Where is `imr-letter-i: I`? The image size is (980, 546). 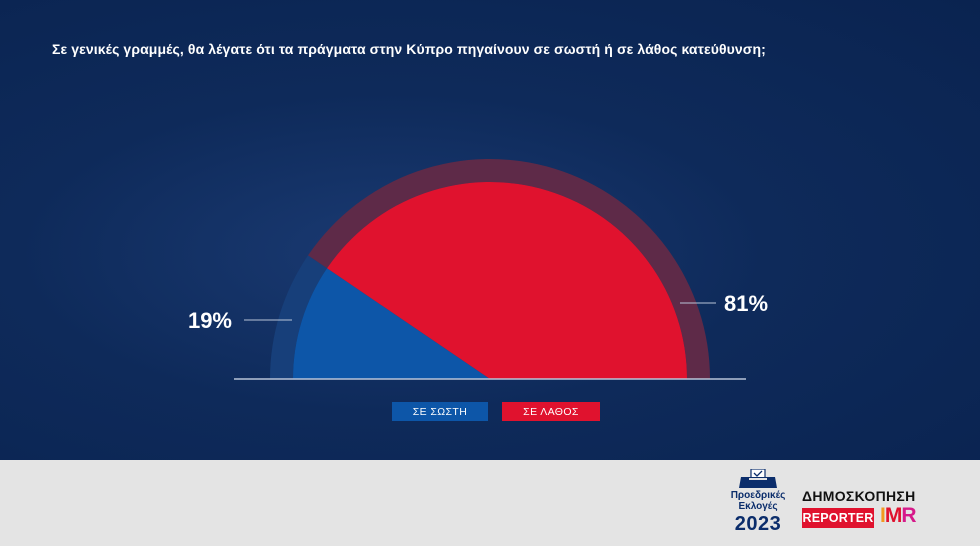
imr-letter-i: I is located at coordinates (883, 515).